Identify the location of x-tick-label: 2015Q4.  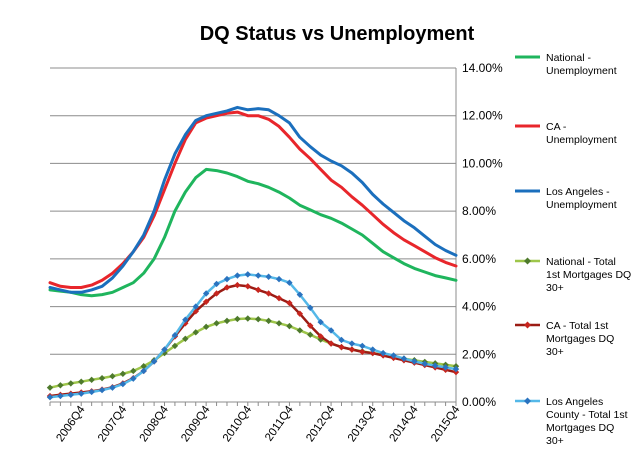
(446, 423).